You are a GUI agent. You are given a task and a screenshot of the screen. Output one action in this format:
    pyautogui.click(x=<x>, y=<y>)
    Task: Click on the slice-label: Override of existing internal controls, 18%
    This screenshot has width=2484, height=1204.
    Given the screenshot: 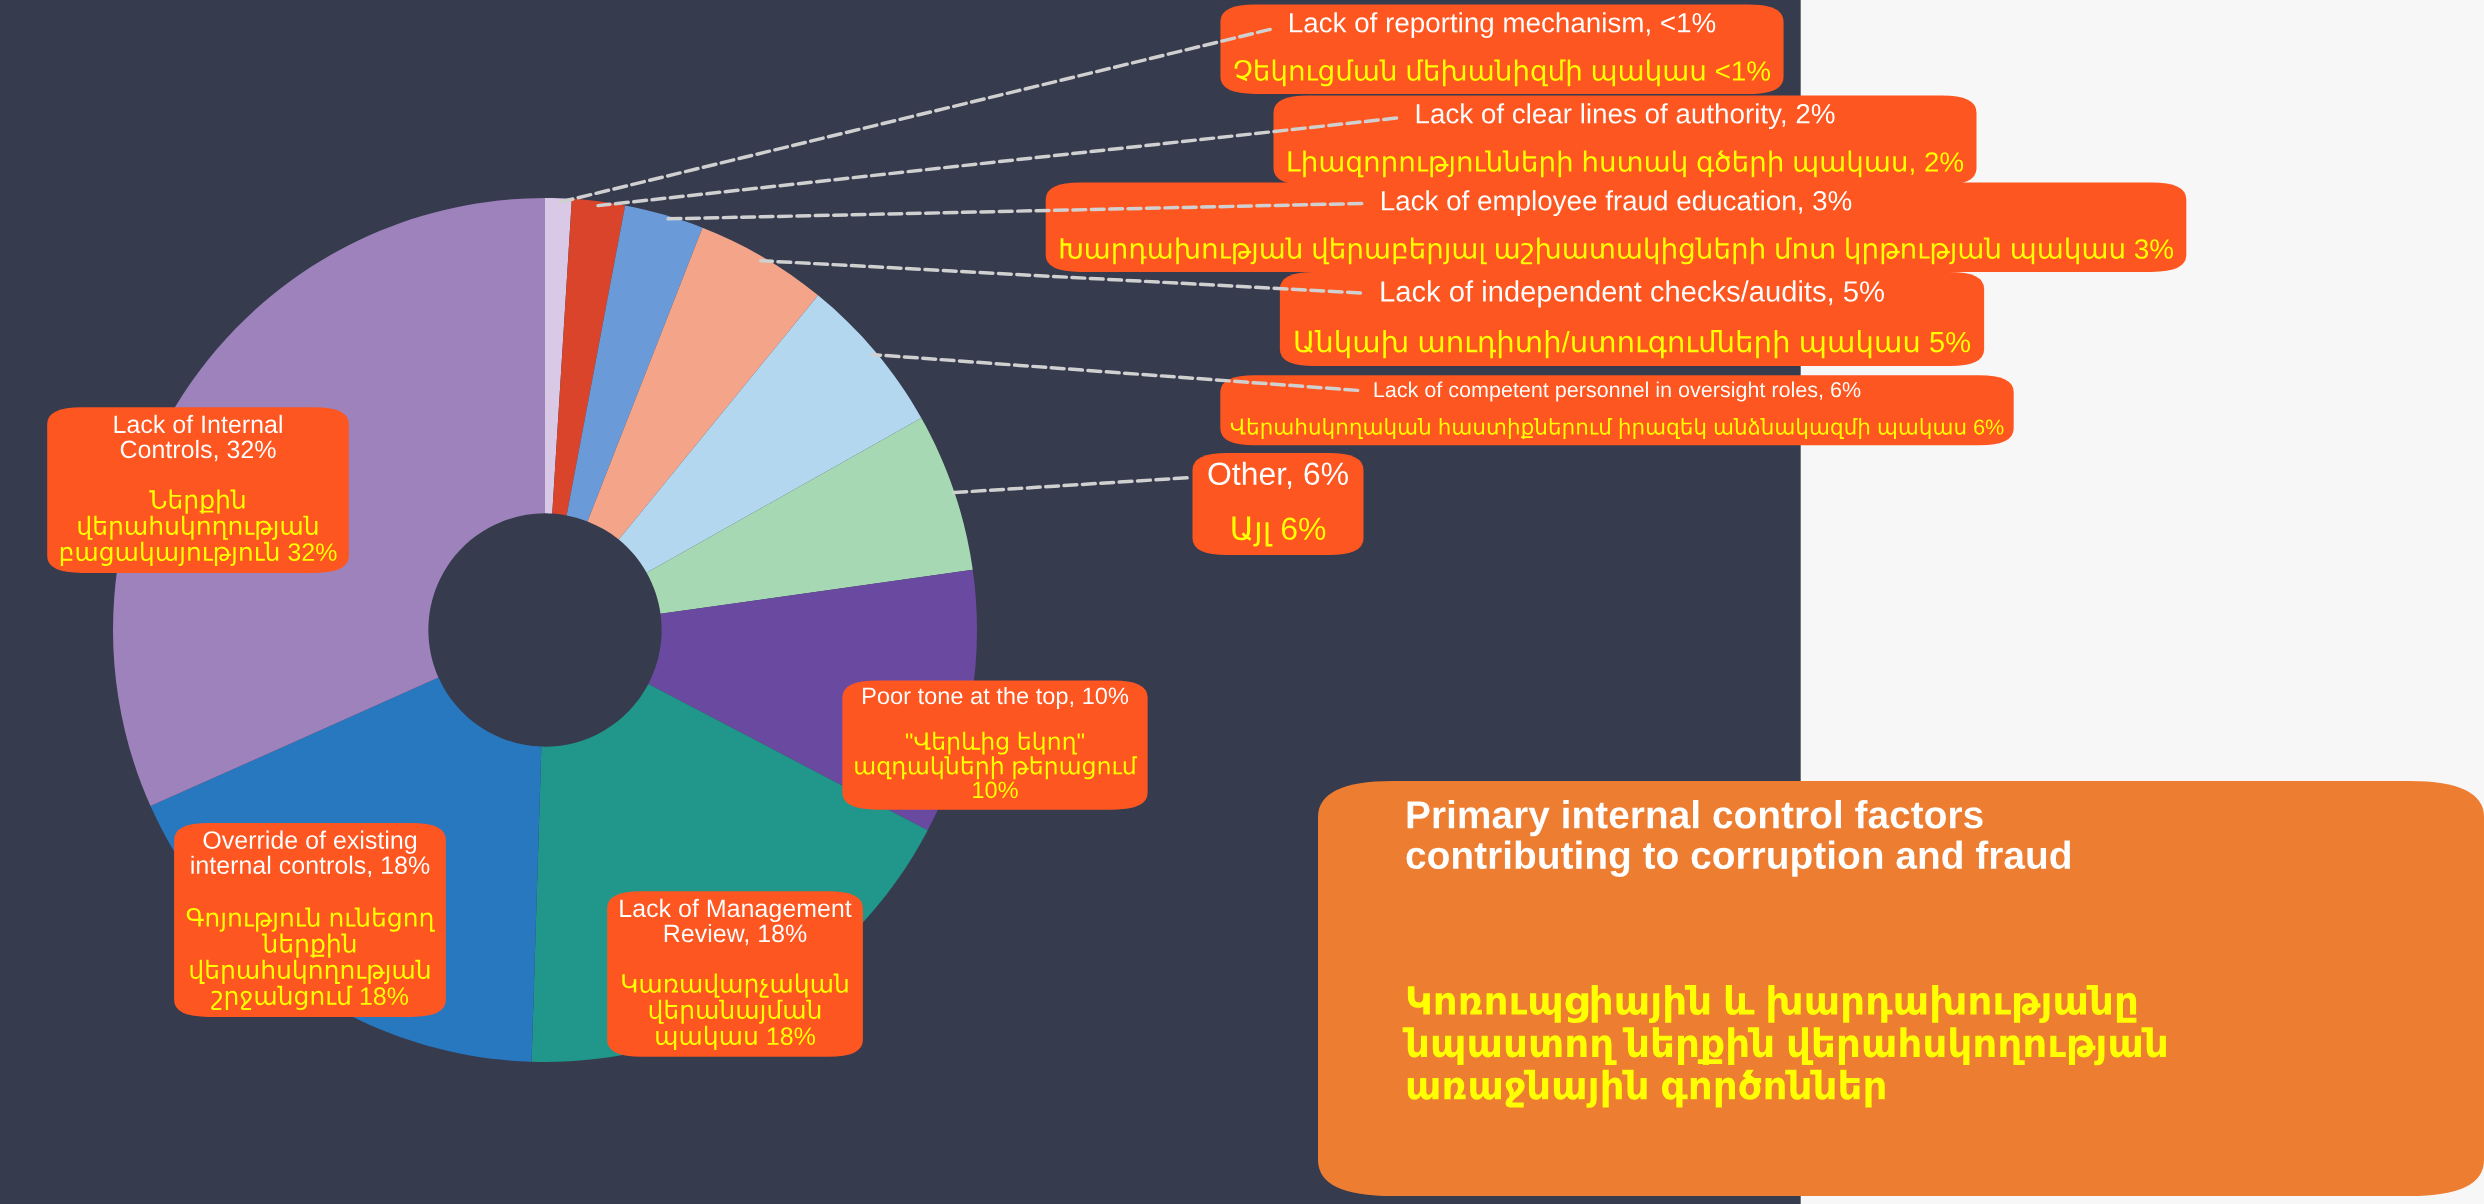 What is the action you would take?
    pyautogui.click(x=310, y=853)
    